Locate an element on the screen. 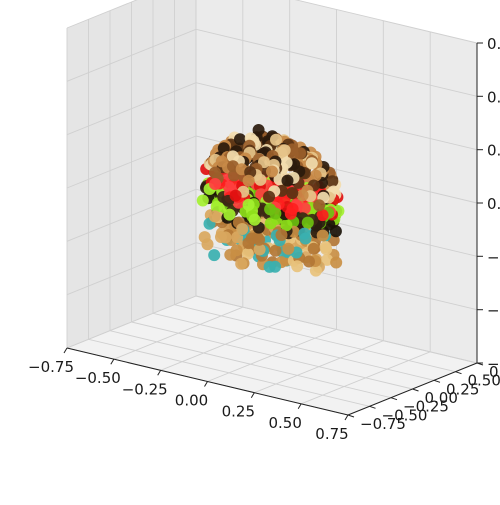 Image resolution: width=500 pixels, height=505 pixels. z-tick-label: 0.00 is located at coordinates (493, 204).